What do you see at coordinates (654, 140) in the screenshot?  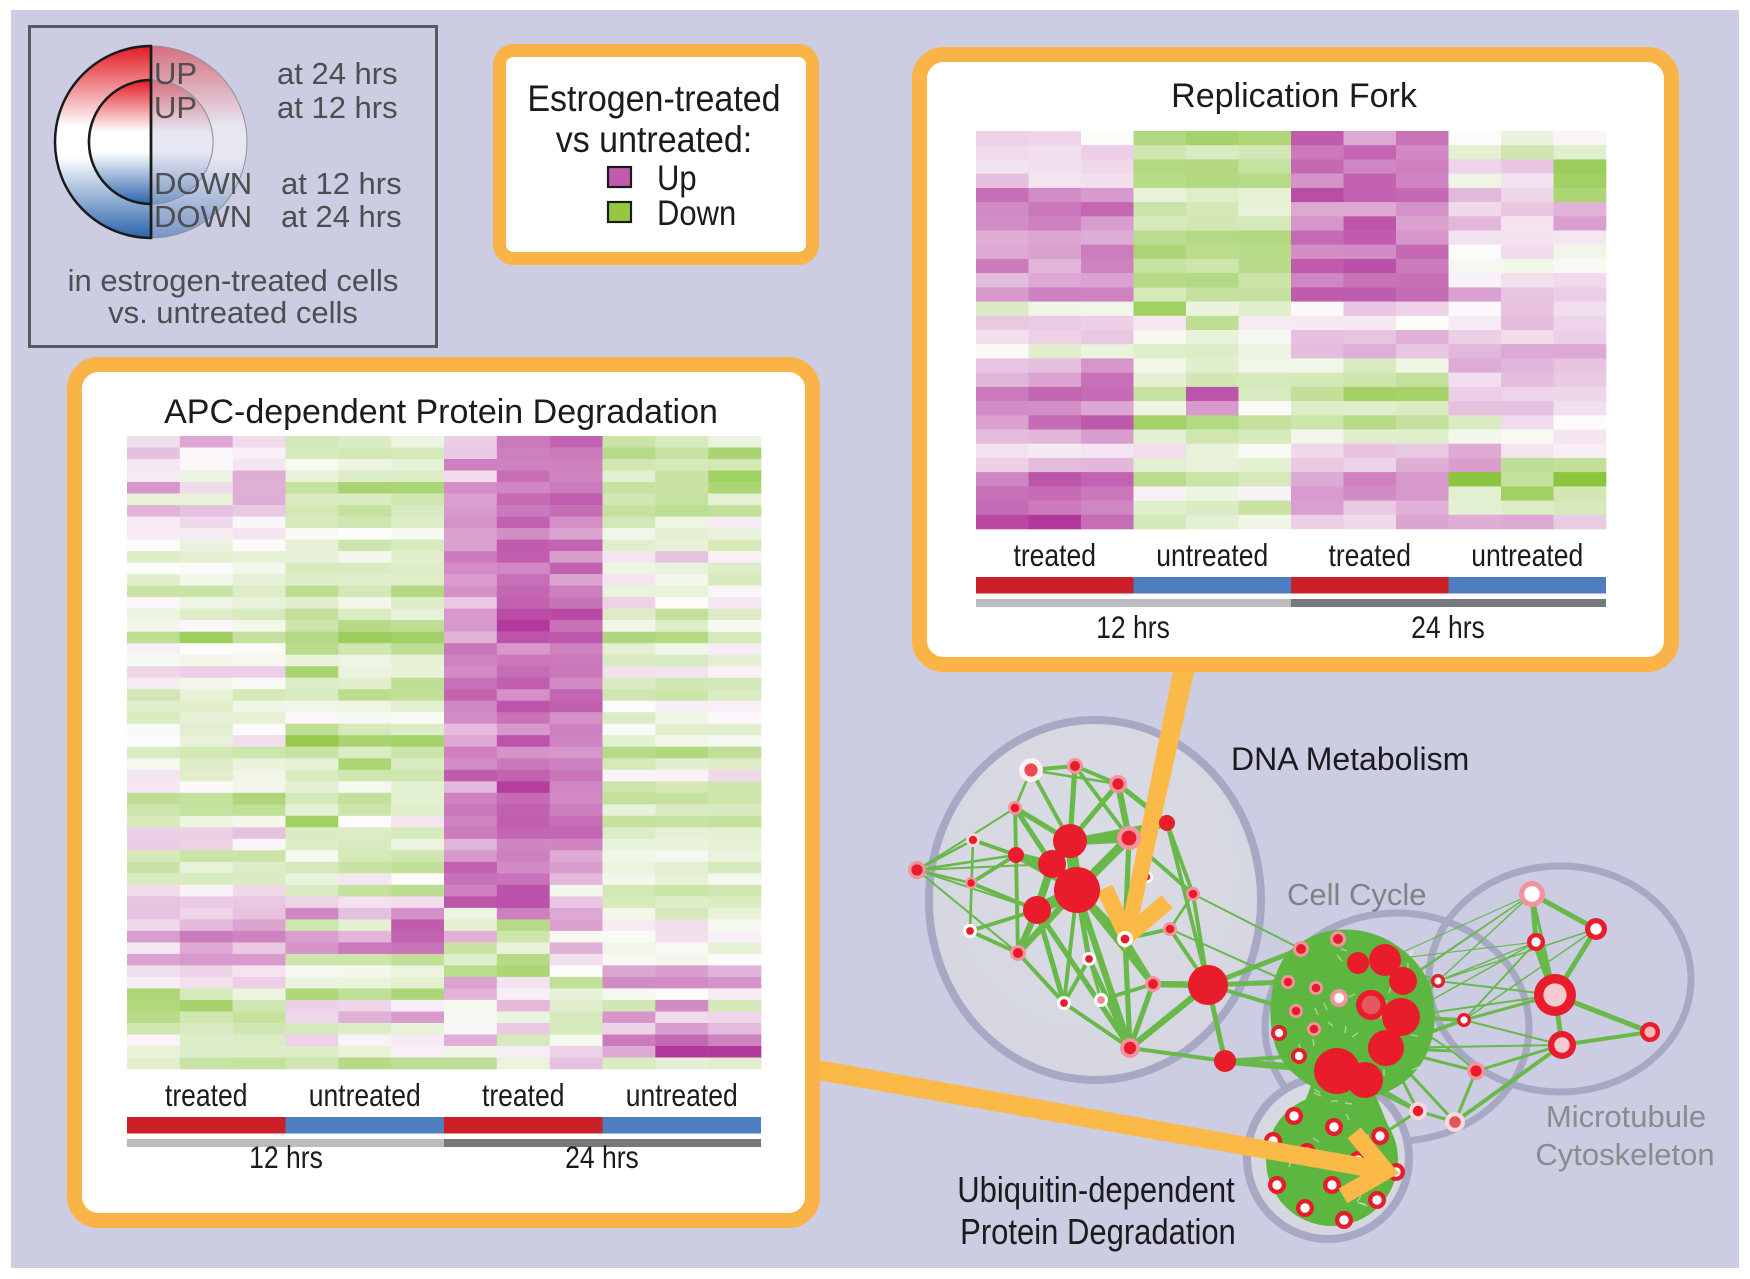 I see `svg-text: vs untreated:` at bounding box center [654, 140].